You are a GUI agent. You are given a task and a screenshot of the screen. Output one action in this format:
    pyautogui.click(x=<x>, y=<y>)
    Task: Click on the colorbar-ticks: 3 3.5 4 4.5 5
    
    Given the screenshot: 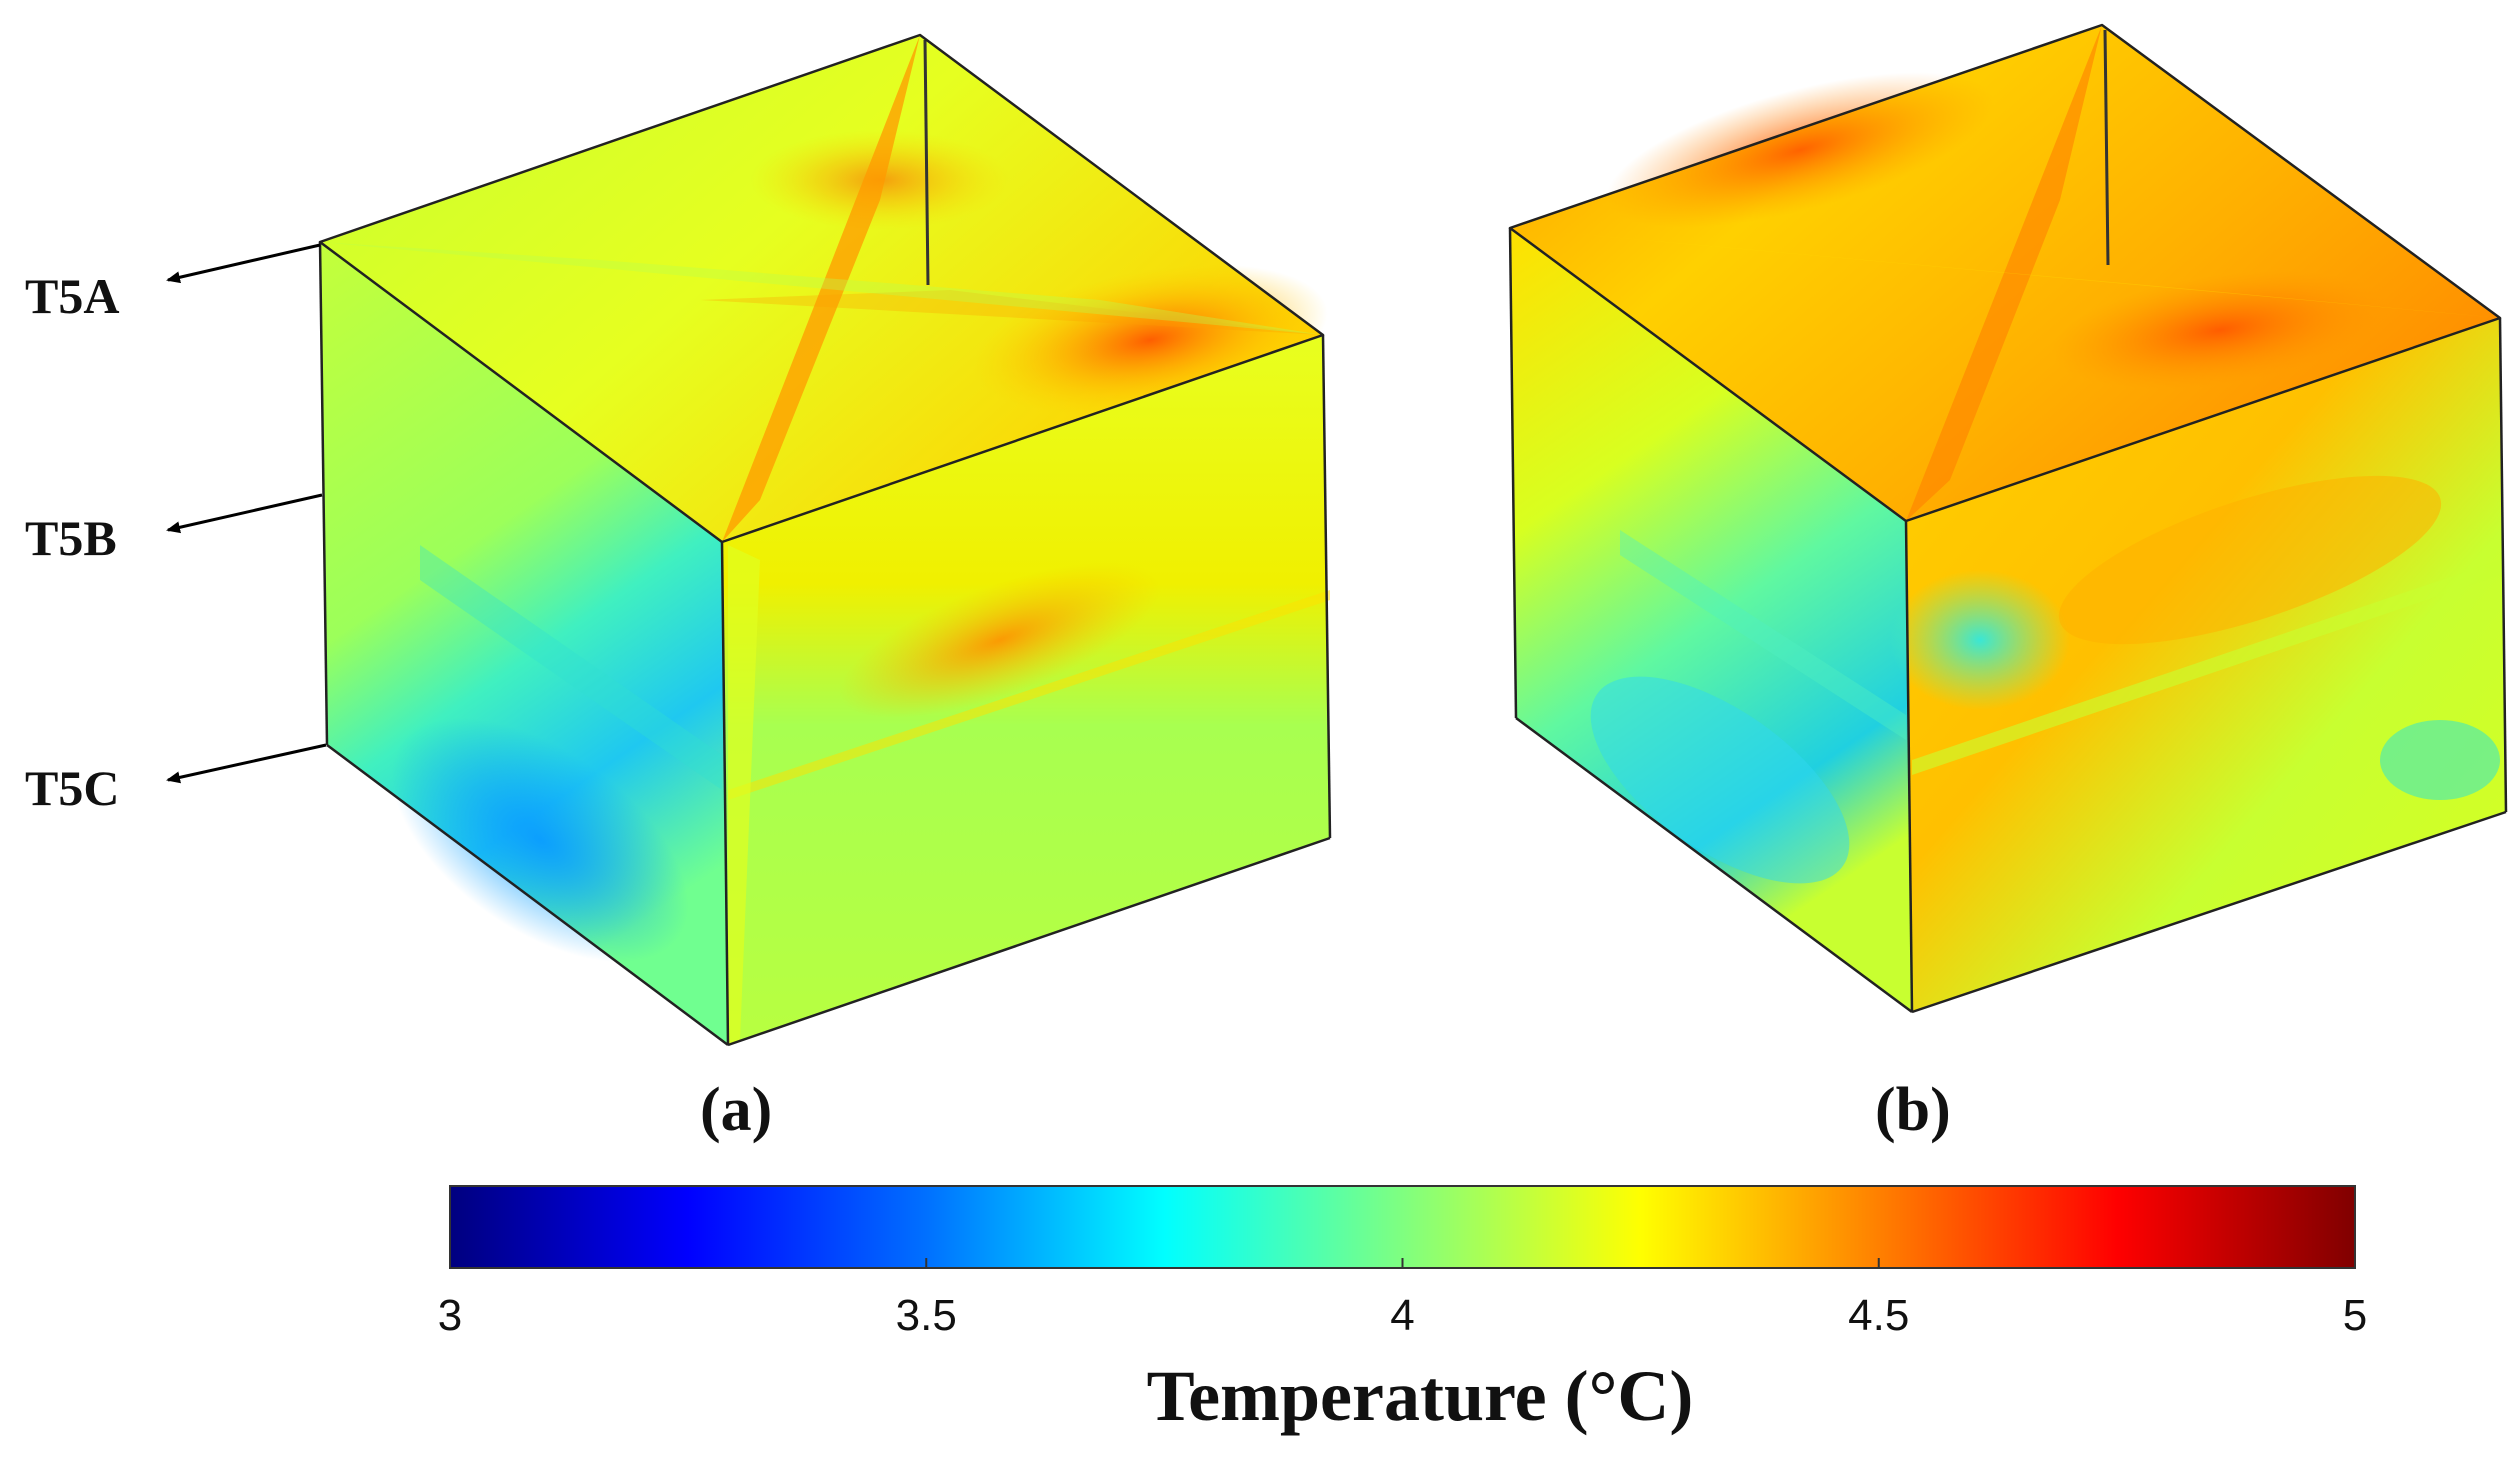 What is the action you would take?
    pyautogui.click(x=1402, y=1299)
    